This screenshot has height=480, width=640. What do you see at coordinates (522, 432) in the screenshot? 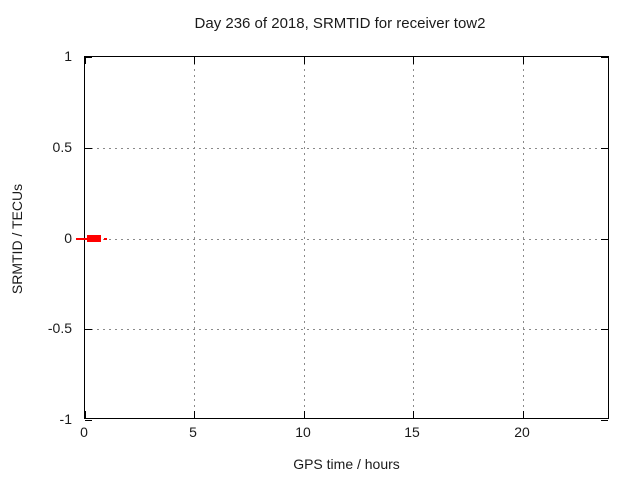
I see `x-tick-label: 20` at bounding box center [522, 432].